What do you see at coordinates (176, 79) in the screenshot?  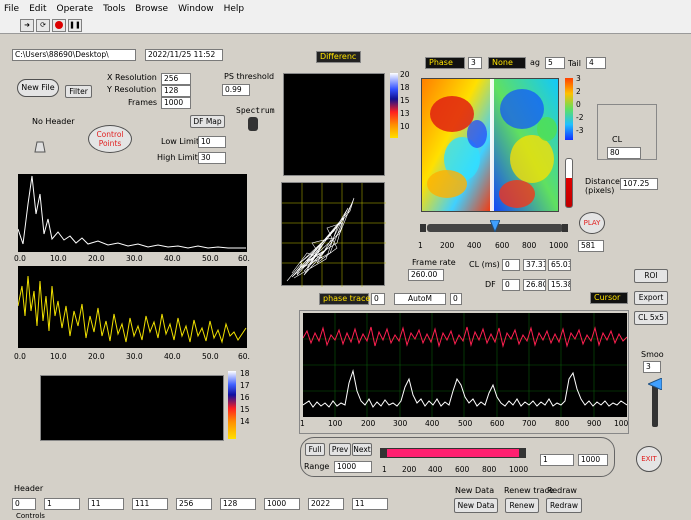 I see `x-resolution-field: 256` at bounding box center [176, 79].